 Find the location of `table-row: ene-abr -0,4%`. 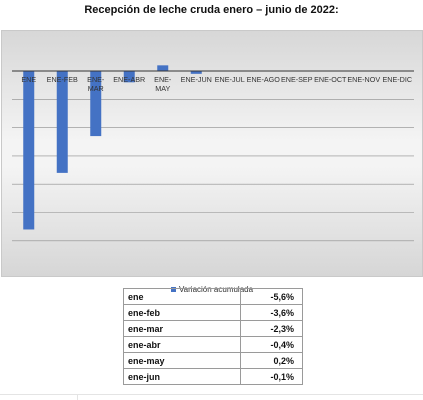

table-row: ene-abr -0,4% is located at coordinates (213, 344).